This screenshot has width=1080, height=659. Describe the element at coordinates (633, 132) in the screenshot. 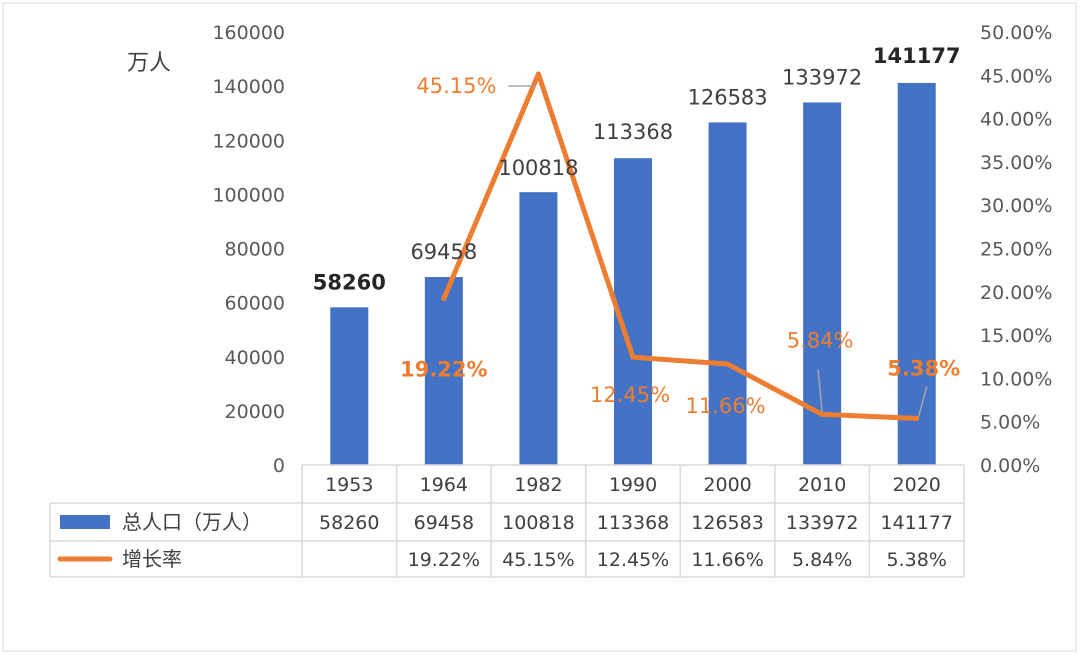

I see `bar-data-label: 113368` at that location.